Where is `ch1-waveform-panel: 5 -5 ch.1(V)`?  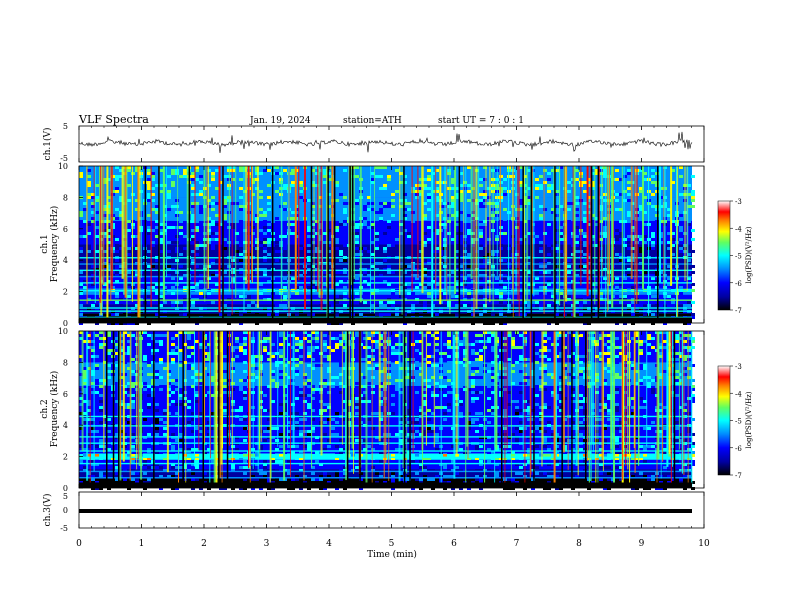 ch1-waveform-panel: 5 -5 ch.1(V) is located at coordinates (373, 142).